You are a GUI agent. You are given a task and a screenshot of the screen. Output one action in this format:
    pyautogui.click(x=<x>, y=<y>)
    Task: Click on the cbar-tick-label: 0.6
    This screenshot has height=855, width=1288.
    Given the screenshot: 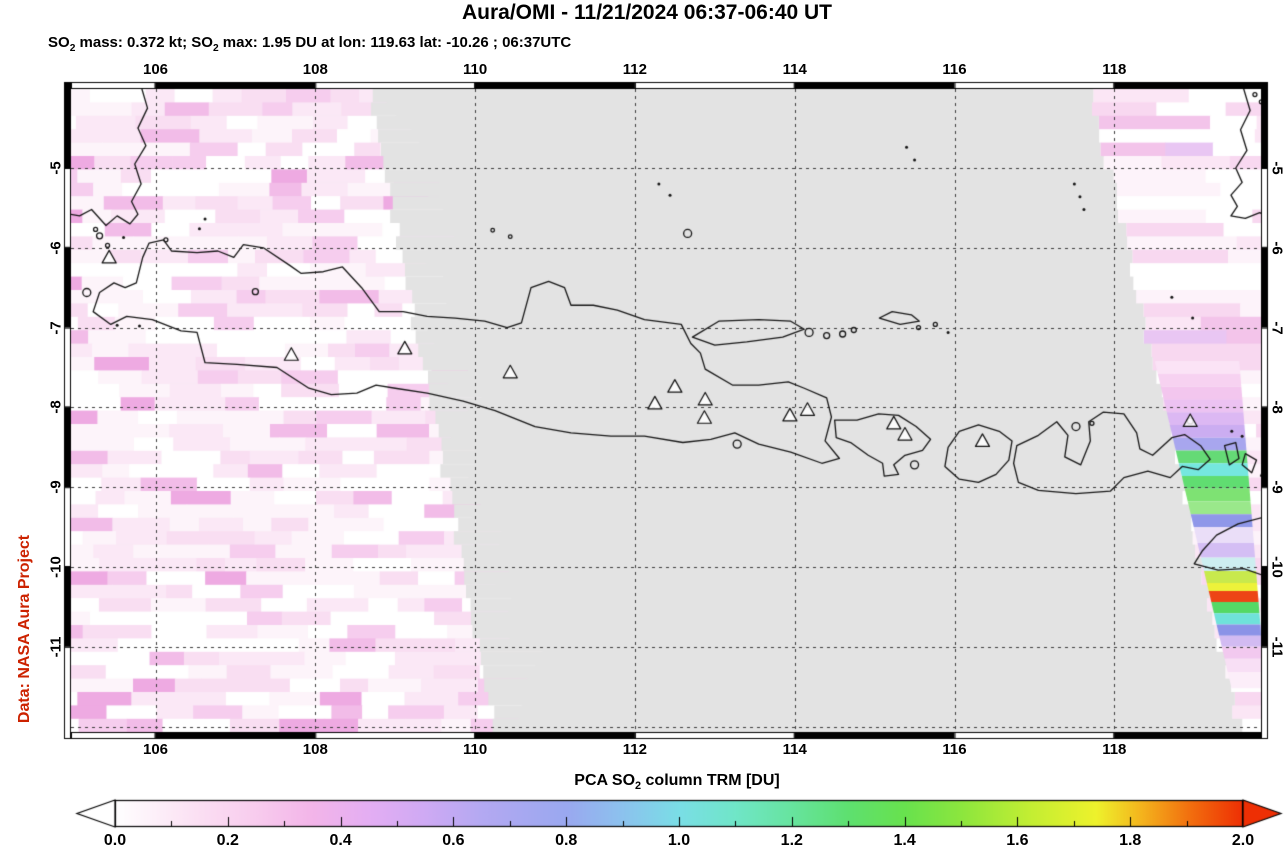 What is the action you would take?
    pyautogui.click(x=453, y=840)
    